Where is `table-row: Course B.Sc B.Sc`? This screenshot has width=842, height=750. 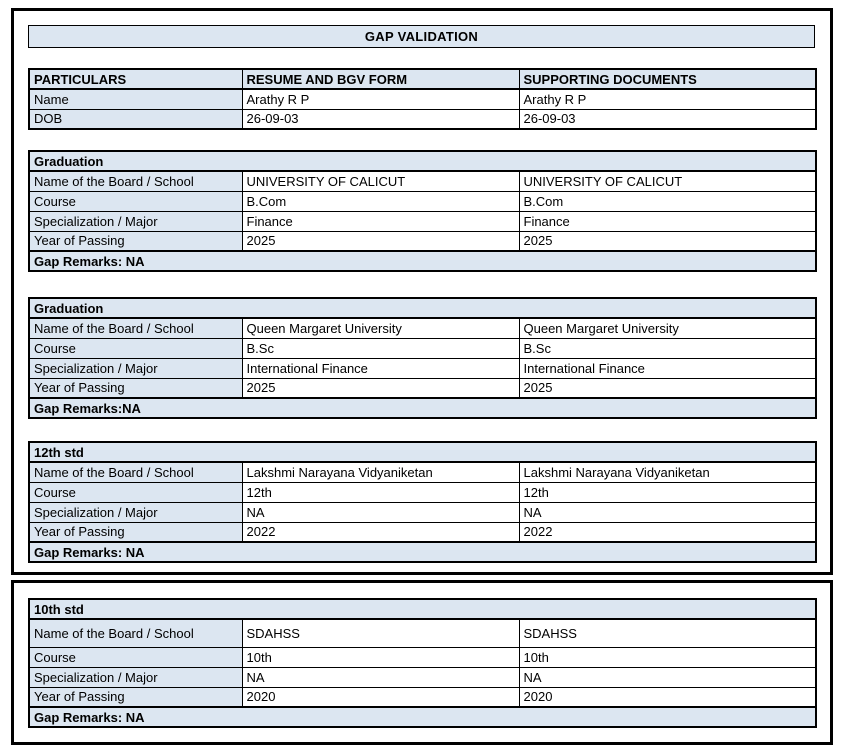
table-row: Course B.Sc B.Sc is located at coordinates (422, 348).